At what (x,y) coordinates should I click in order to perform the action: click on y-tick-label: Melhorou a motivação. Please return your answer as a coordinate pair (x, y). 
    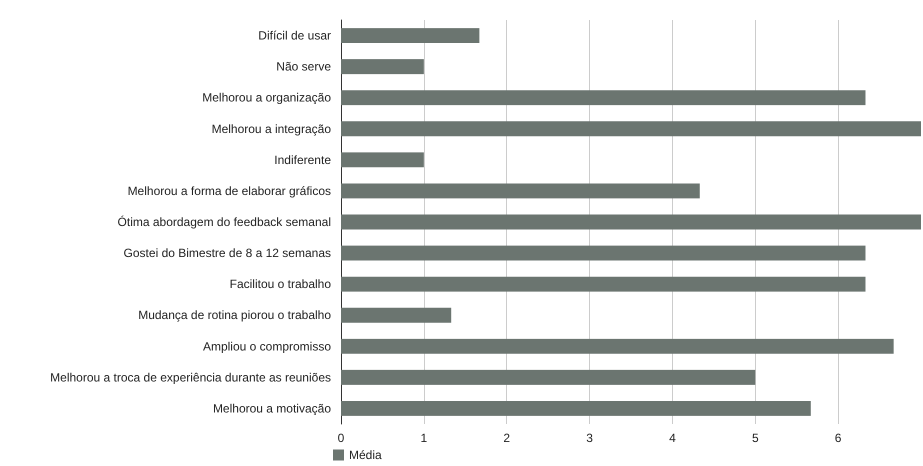
    Looking at the image, I should click on (272, 408).